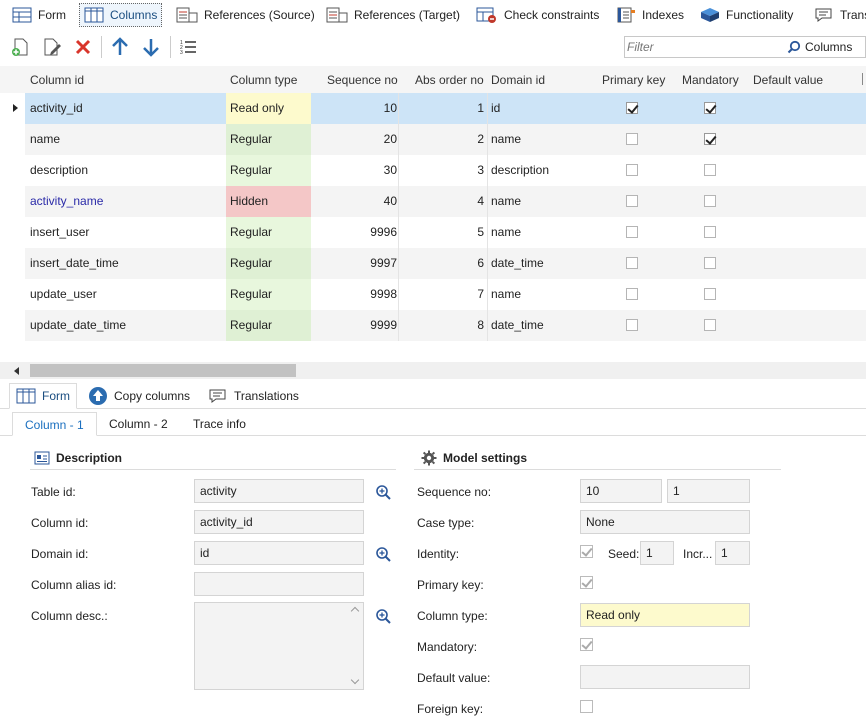  What do you see at coordinates (480, 263) in the screenshot?
I see `cell-abs-order-no: 6` at bounding box center [480, 263].